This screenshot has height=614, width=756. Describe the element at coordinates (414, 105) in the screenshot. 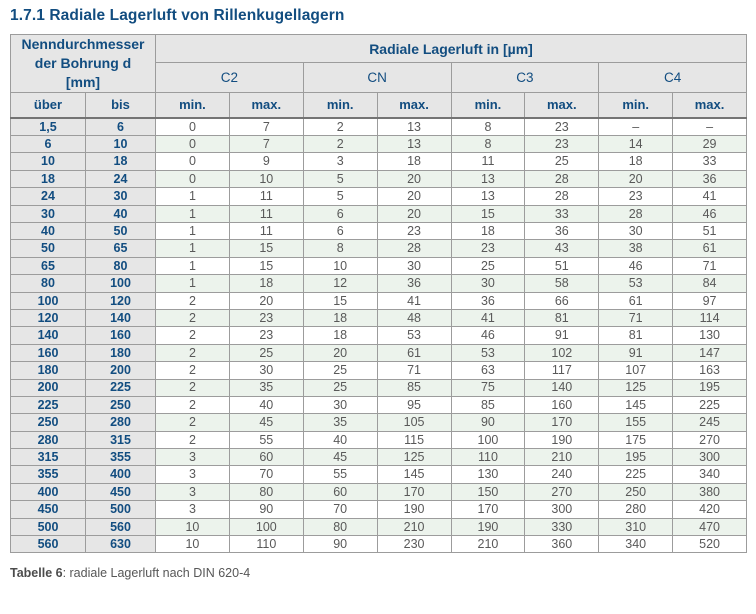

I see `header-cn-max: max.` at that location.